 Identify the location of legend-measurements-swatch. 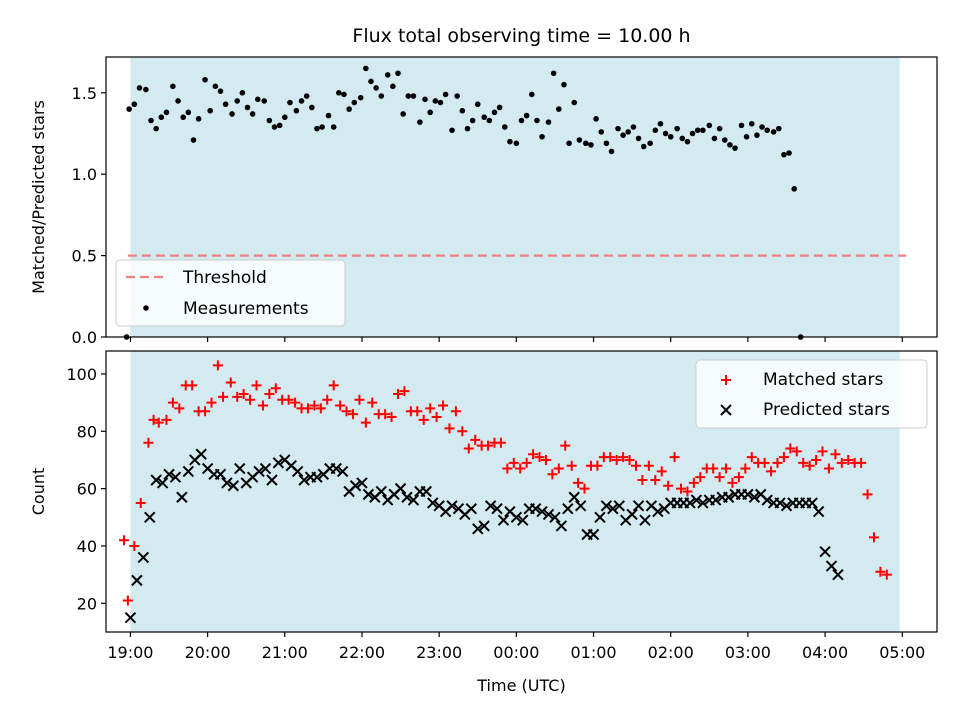
(146, 308).